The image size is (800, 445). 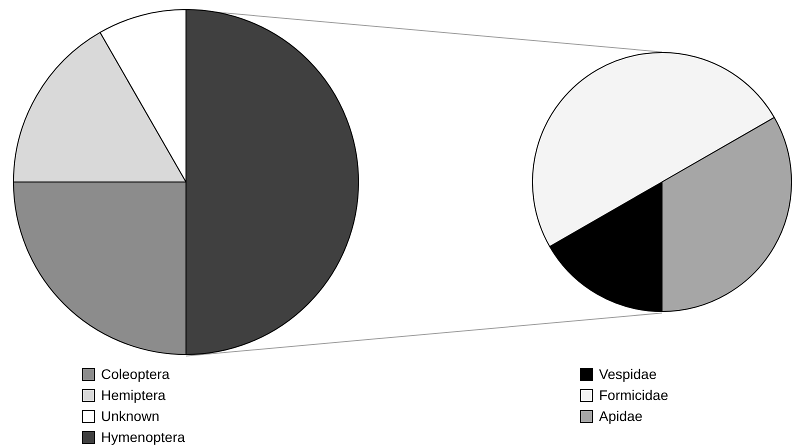 What do you see at coordinates (143, 436) in the screenshot?
I see `legend-label: Hymenoptera` at bounding box center [143, 436].